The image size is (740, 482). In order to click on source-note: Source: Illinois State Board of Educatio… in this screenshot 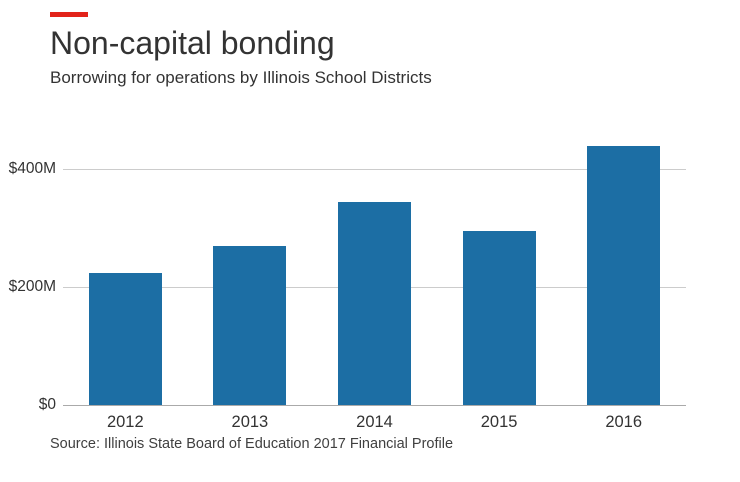, I will do `click(252, 444)`.